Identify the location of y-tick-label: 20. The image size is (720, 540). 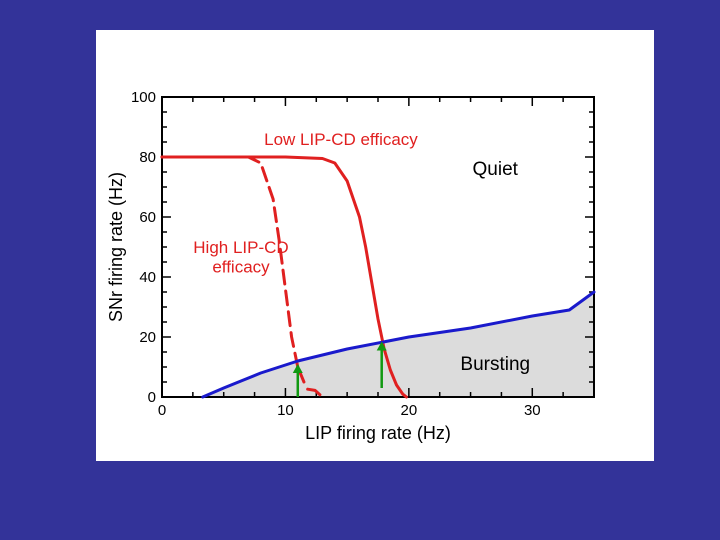
(147, 337).